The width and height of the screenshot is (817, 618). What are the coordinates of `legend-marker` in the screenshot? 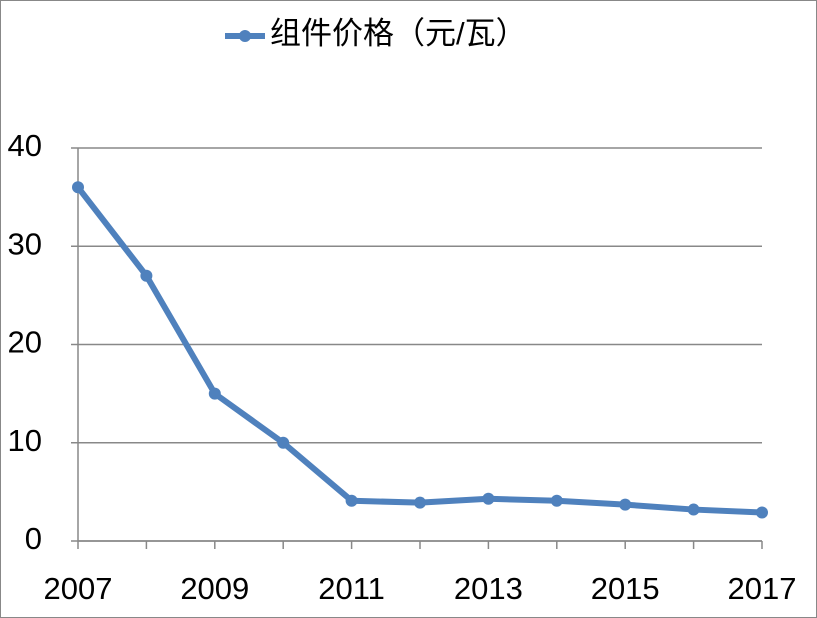 It's located at (245, 36).